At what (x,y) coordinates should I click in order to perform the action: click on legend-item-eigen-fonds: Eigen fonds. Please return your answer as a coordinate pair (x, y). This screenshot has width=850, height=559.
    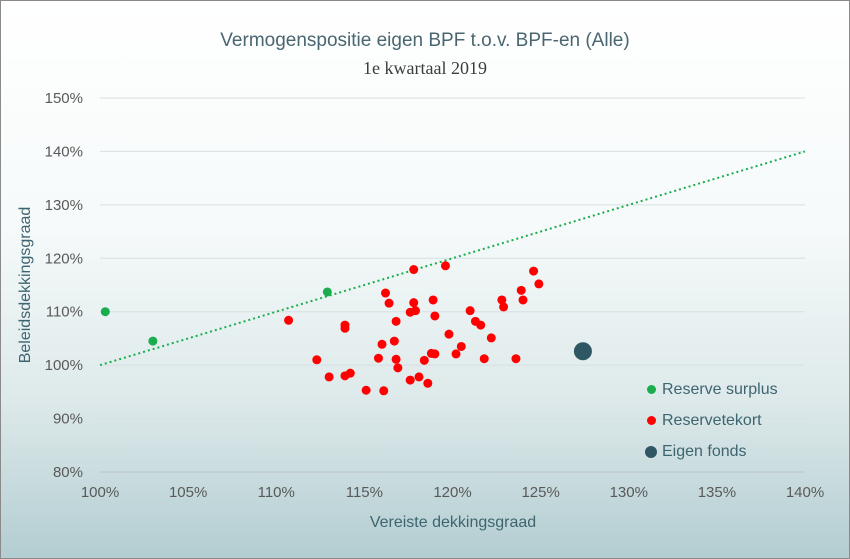
    Looking at the image, I should click on (711, 451).